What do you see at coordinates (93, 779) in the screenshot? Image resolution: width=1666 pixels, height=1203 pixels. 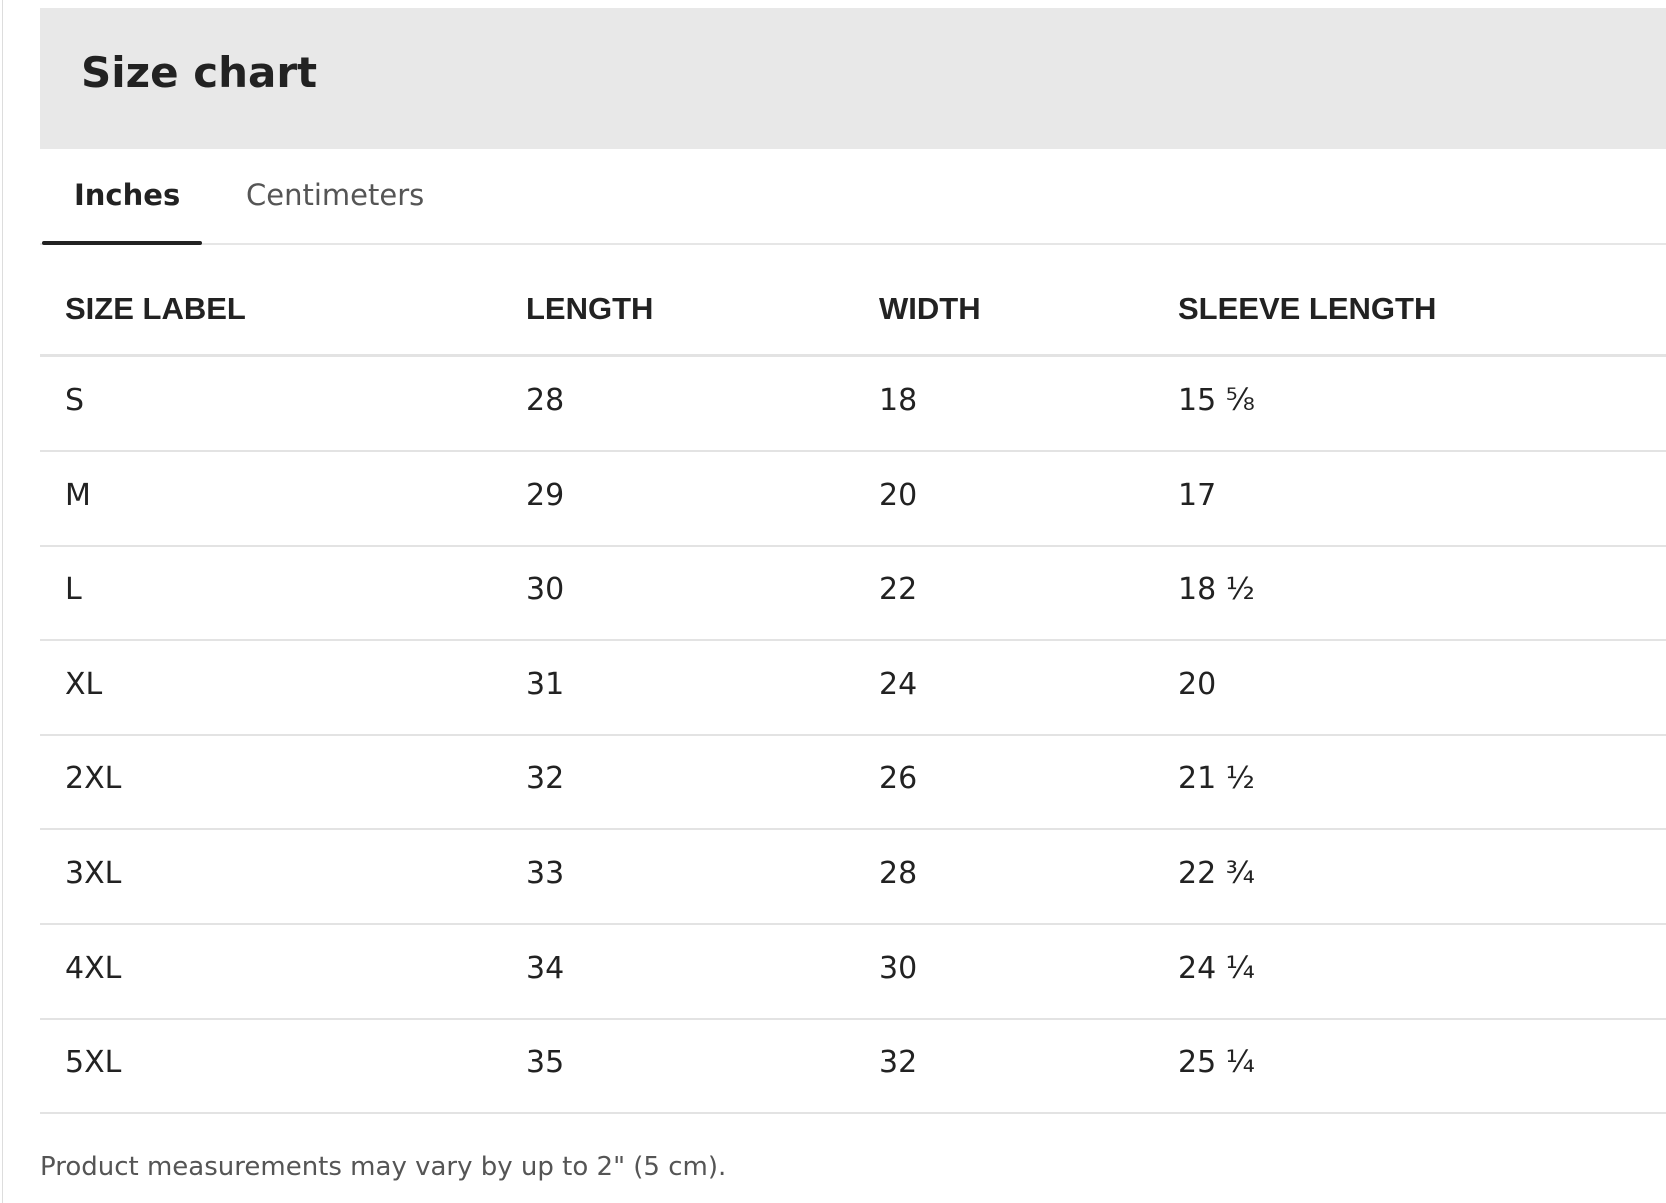 I see `table-cell: 2XL` at bounding box center [93, 779].